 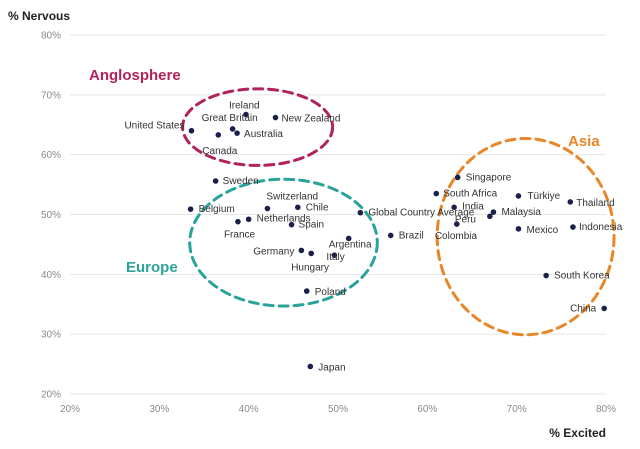 I want to click on point-label: Malaysia, so click(x=521, y=212).